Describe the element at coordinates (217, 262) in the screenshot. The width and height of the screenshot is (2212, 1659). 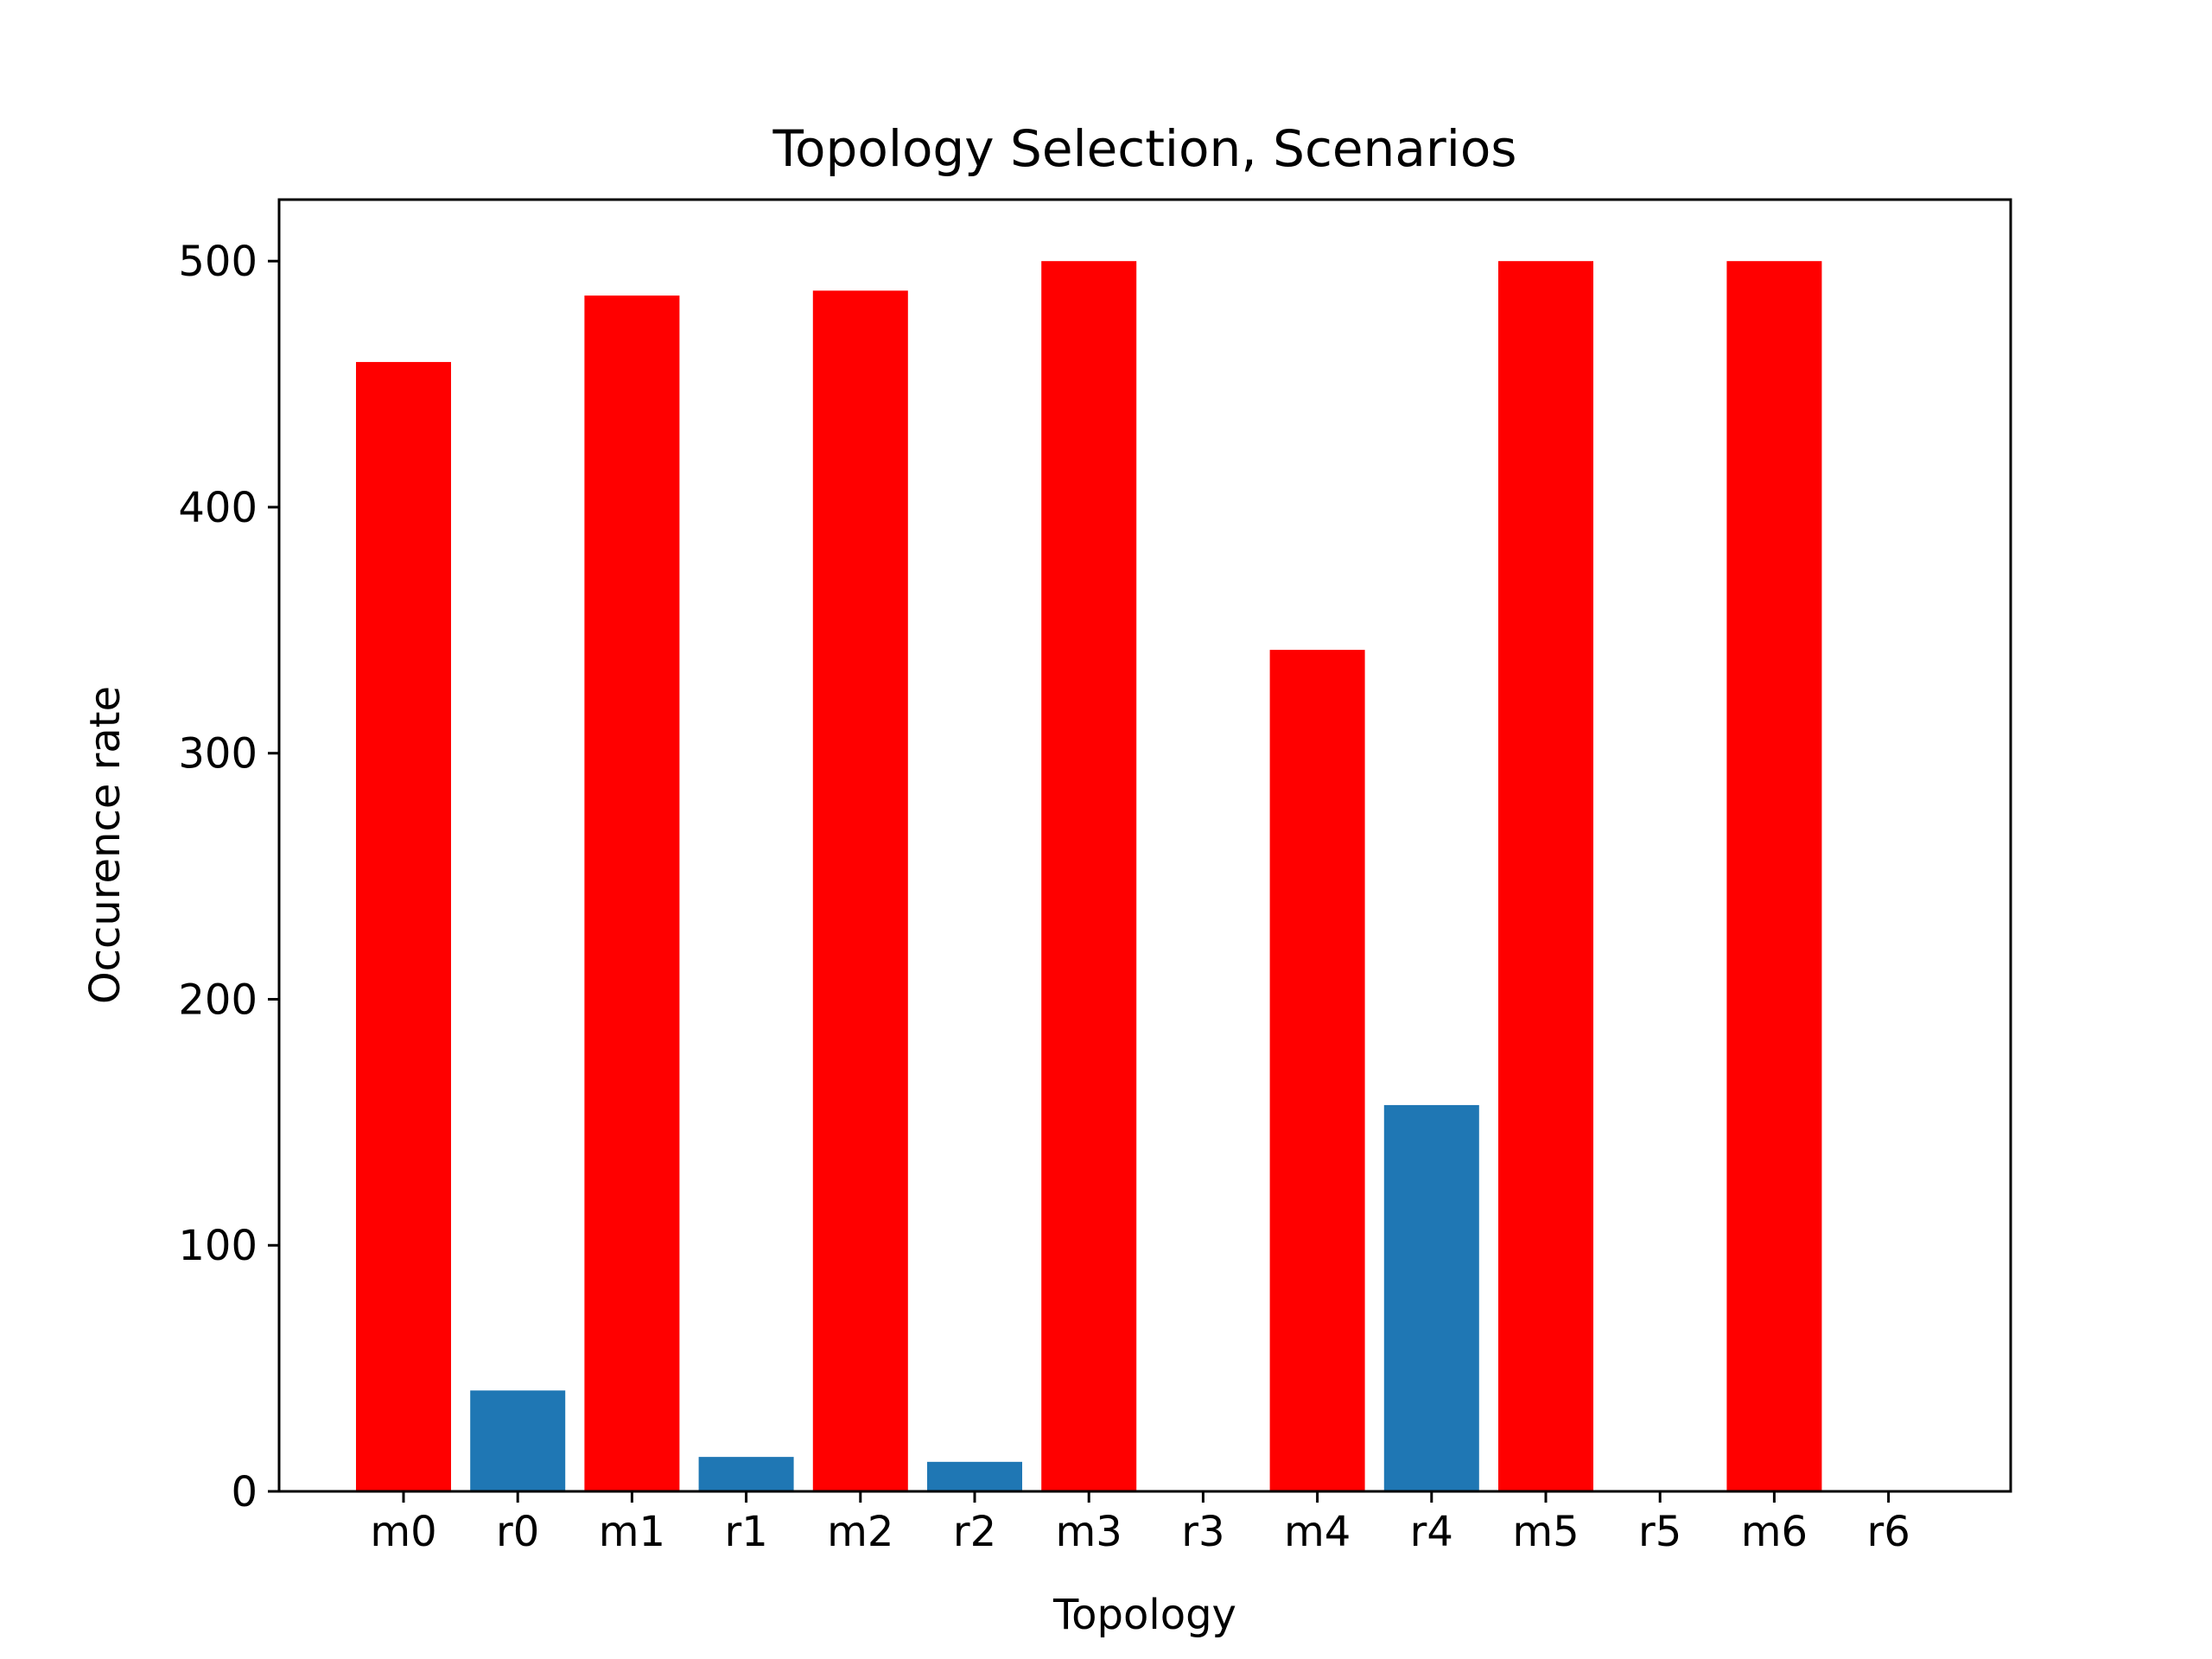
I see `y-tick-label: 500` at that location.